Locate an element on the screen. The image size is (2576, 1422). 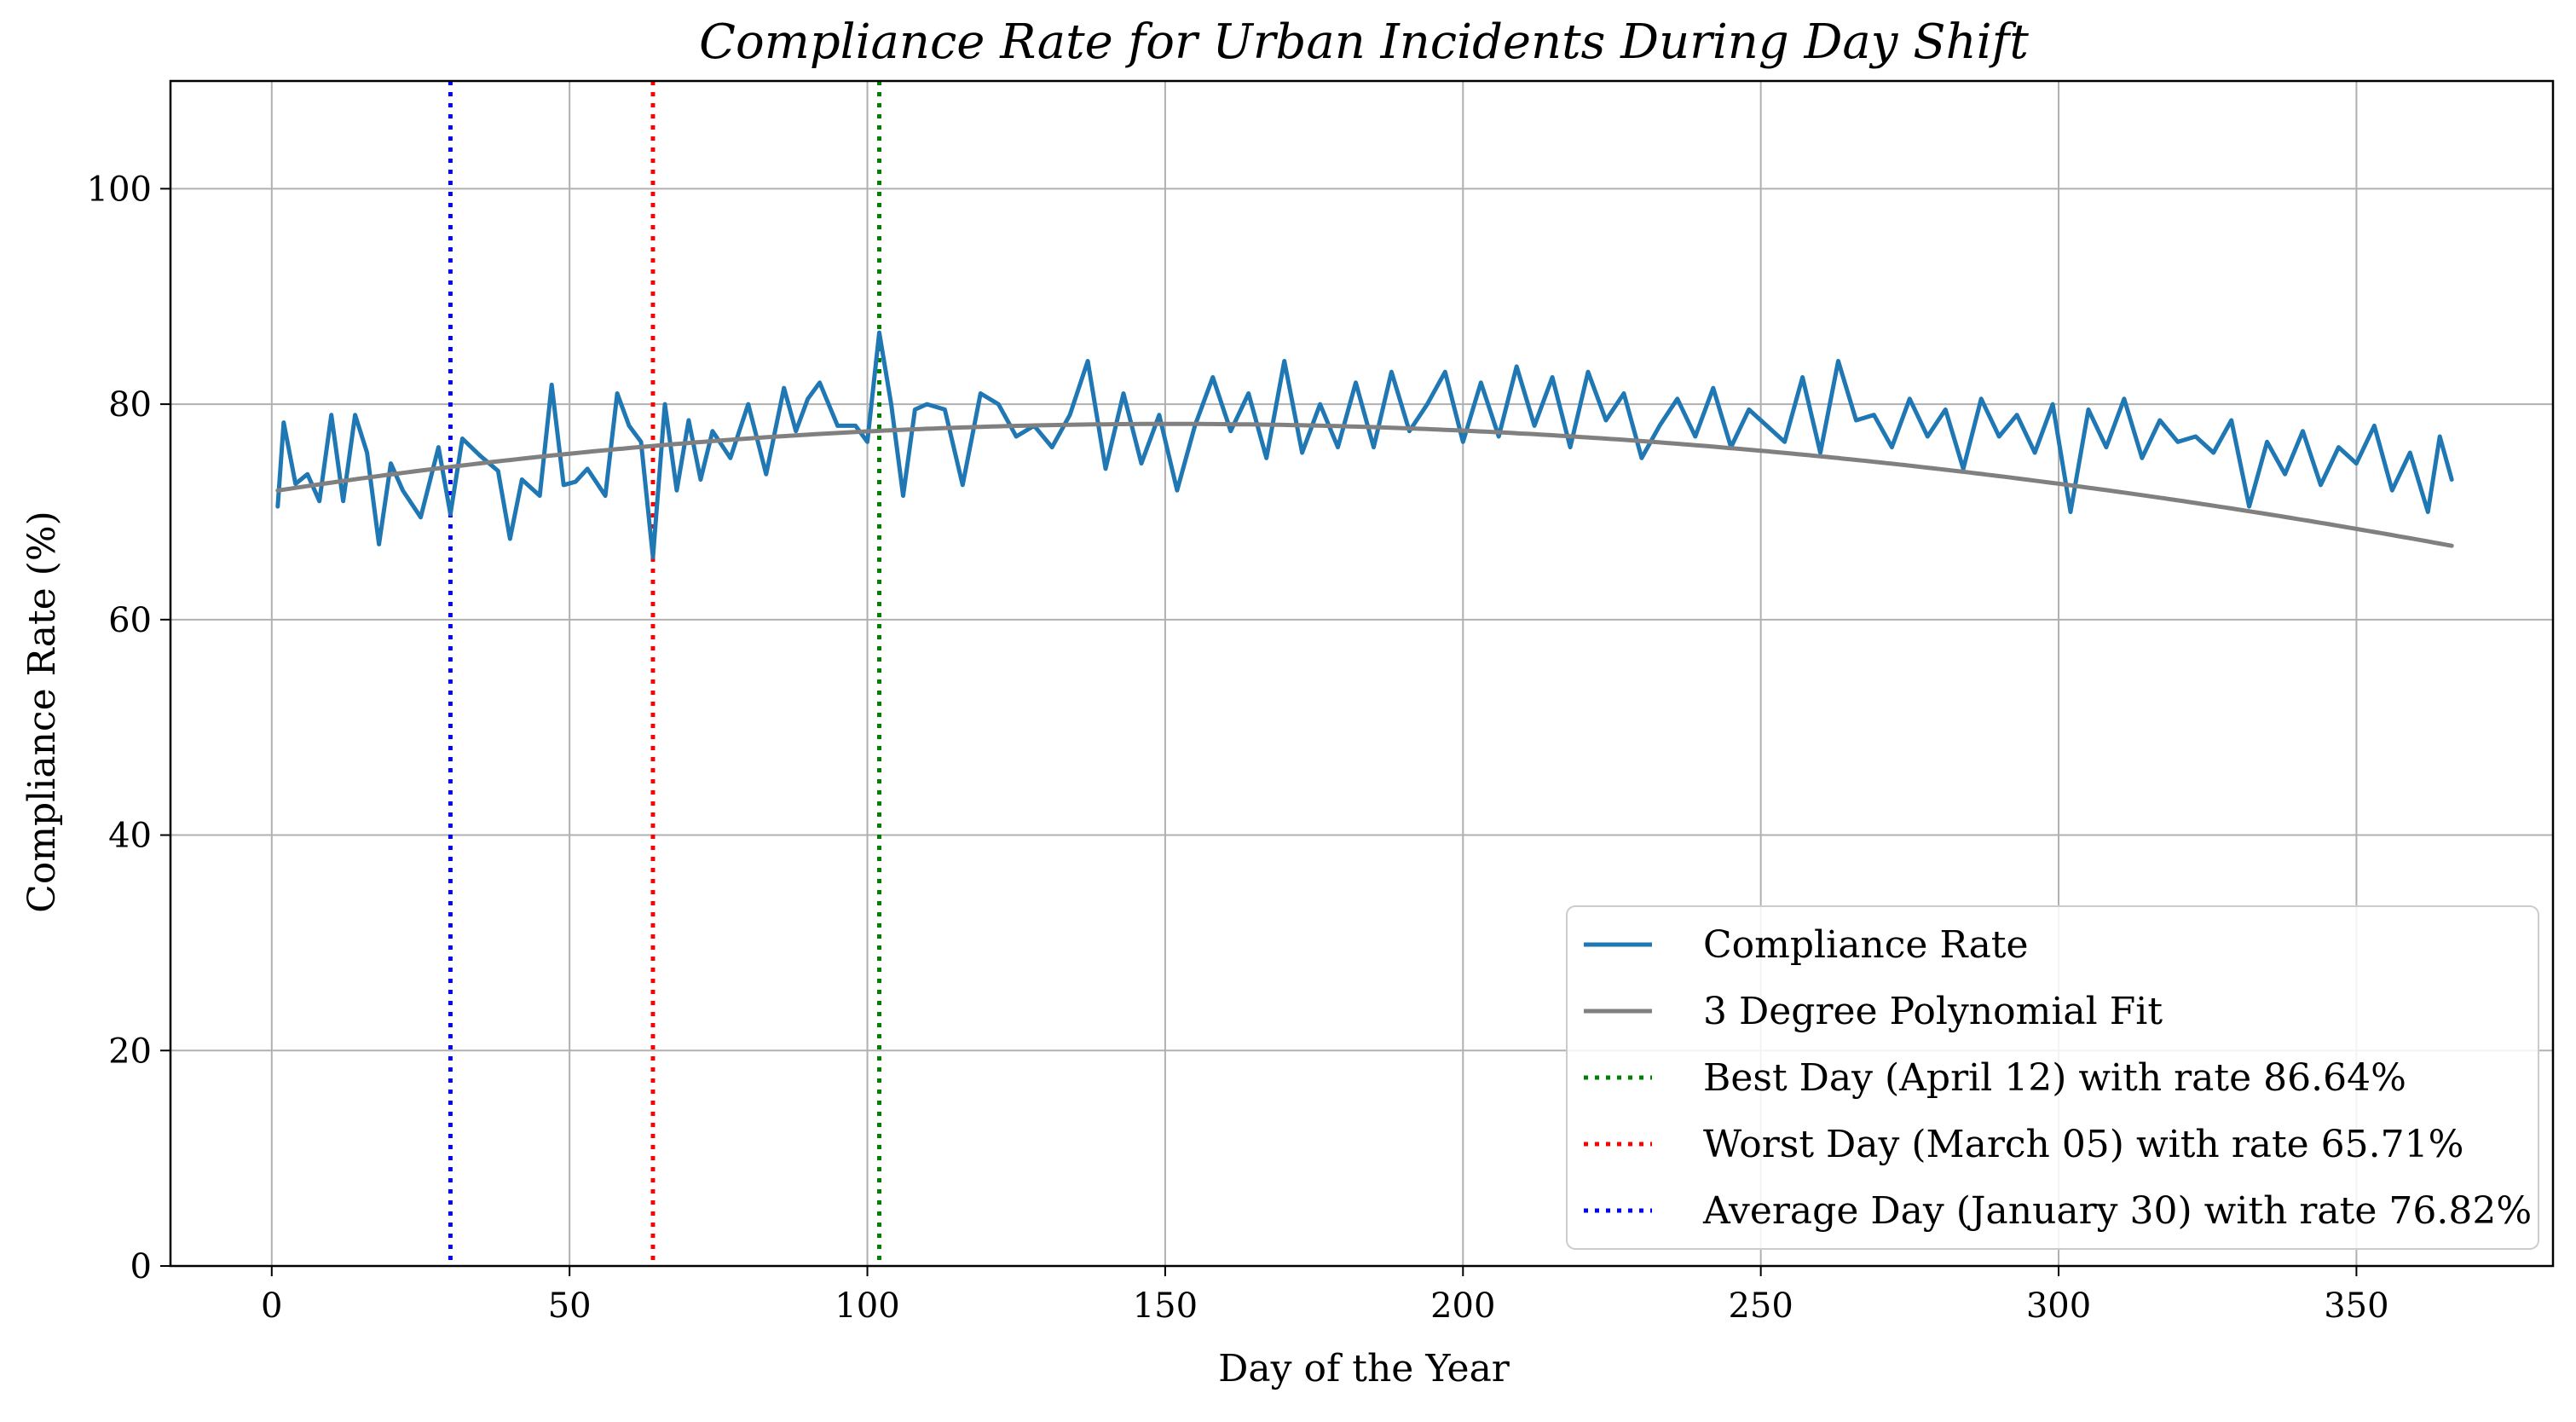
x-axis-label: Day of the Year is located at coordinates (1364, 1369).